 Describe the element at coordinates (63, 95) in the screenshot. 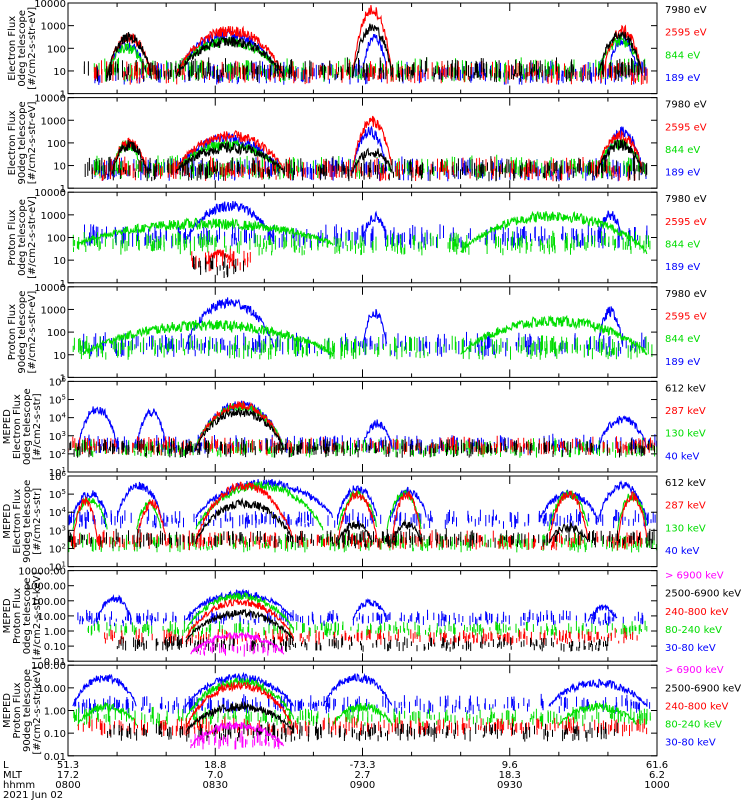

I see `y-tick-label: 1` at that location.